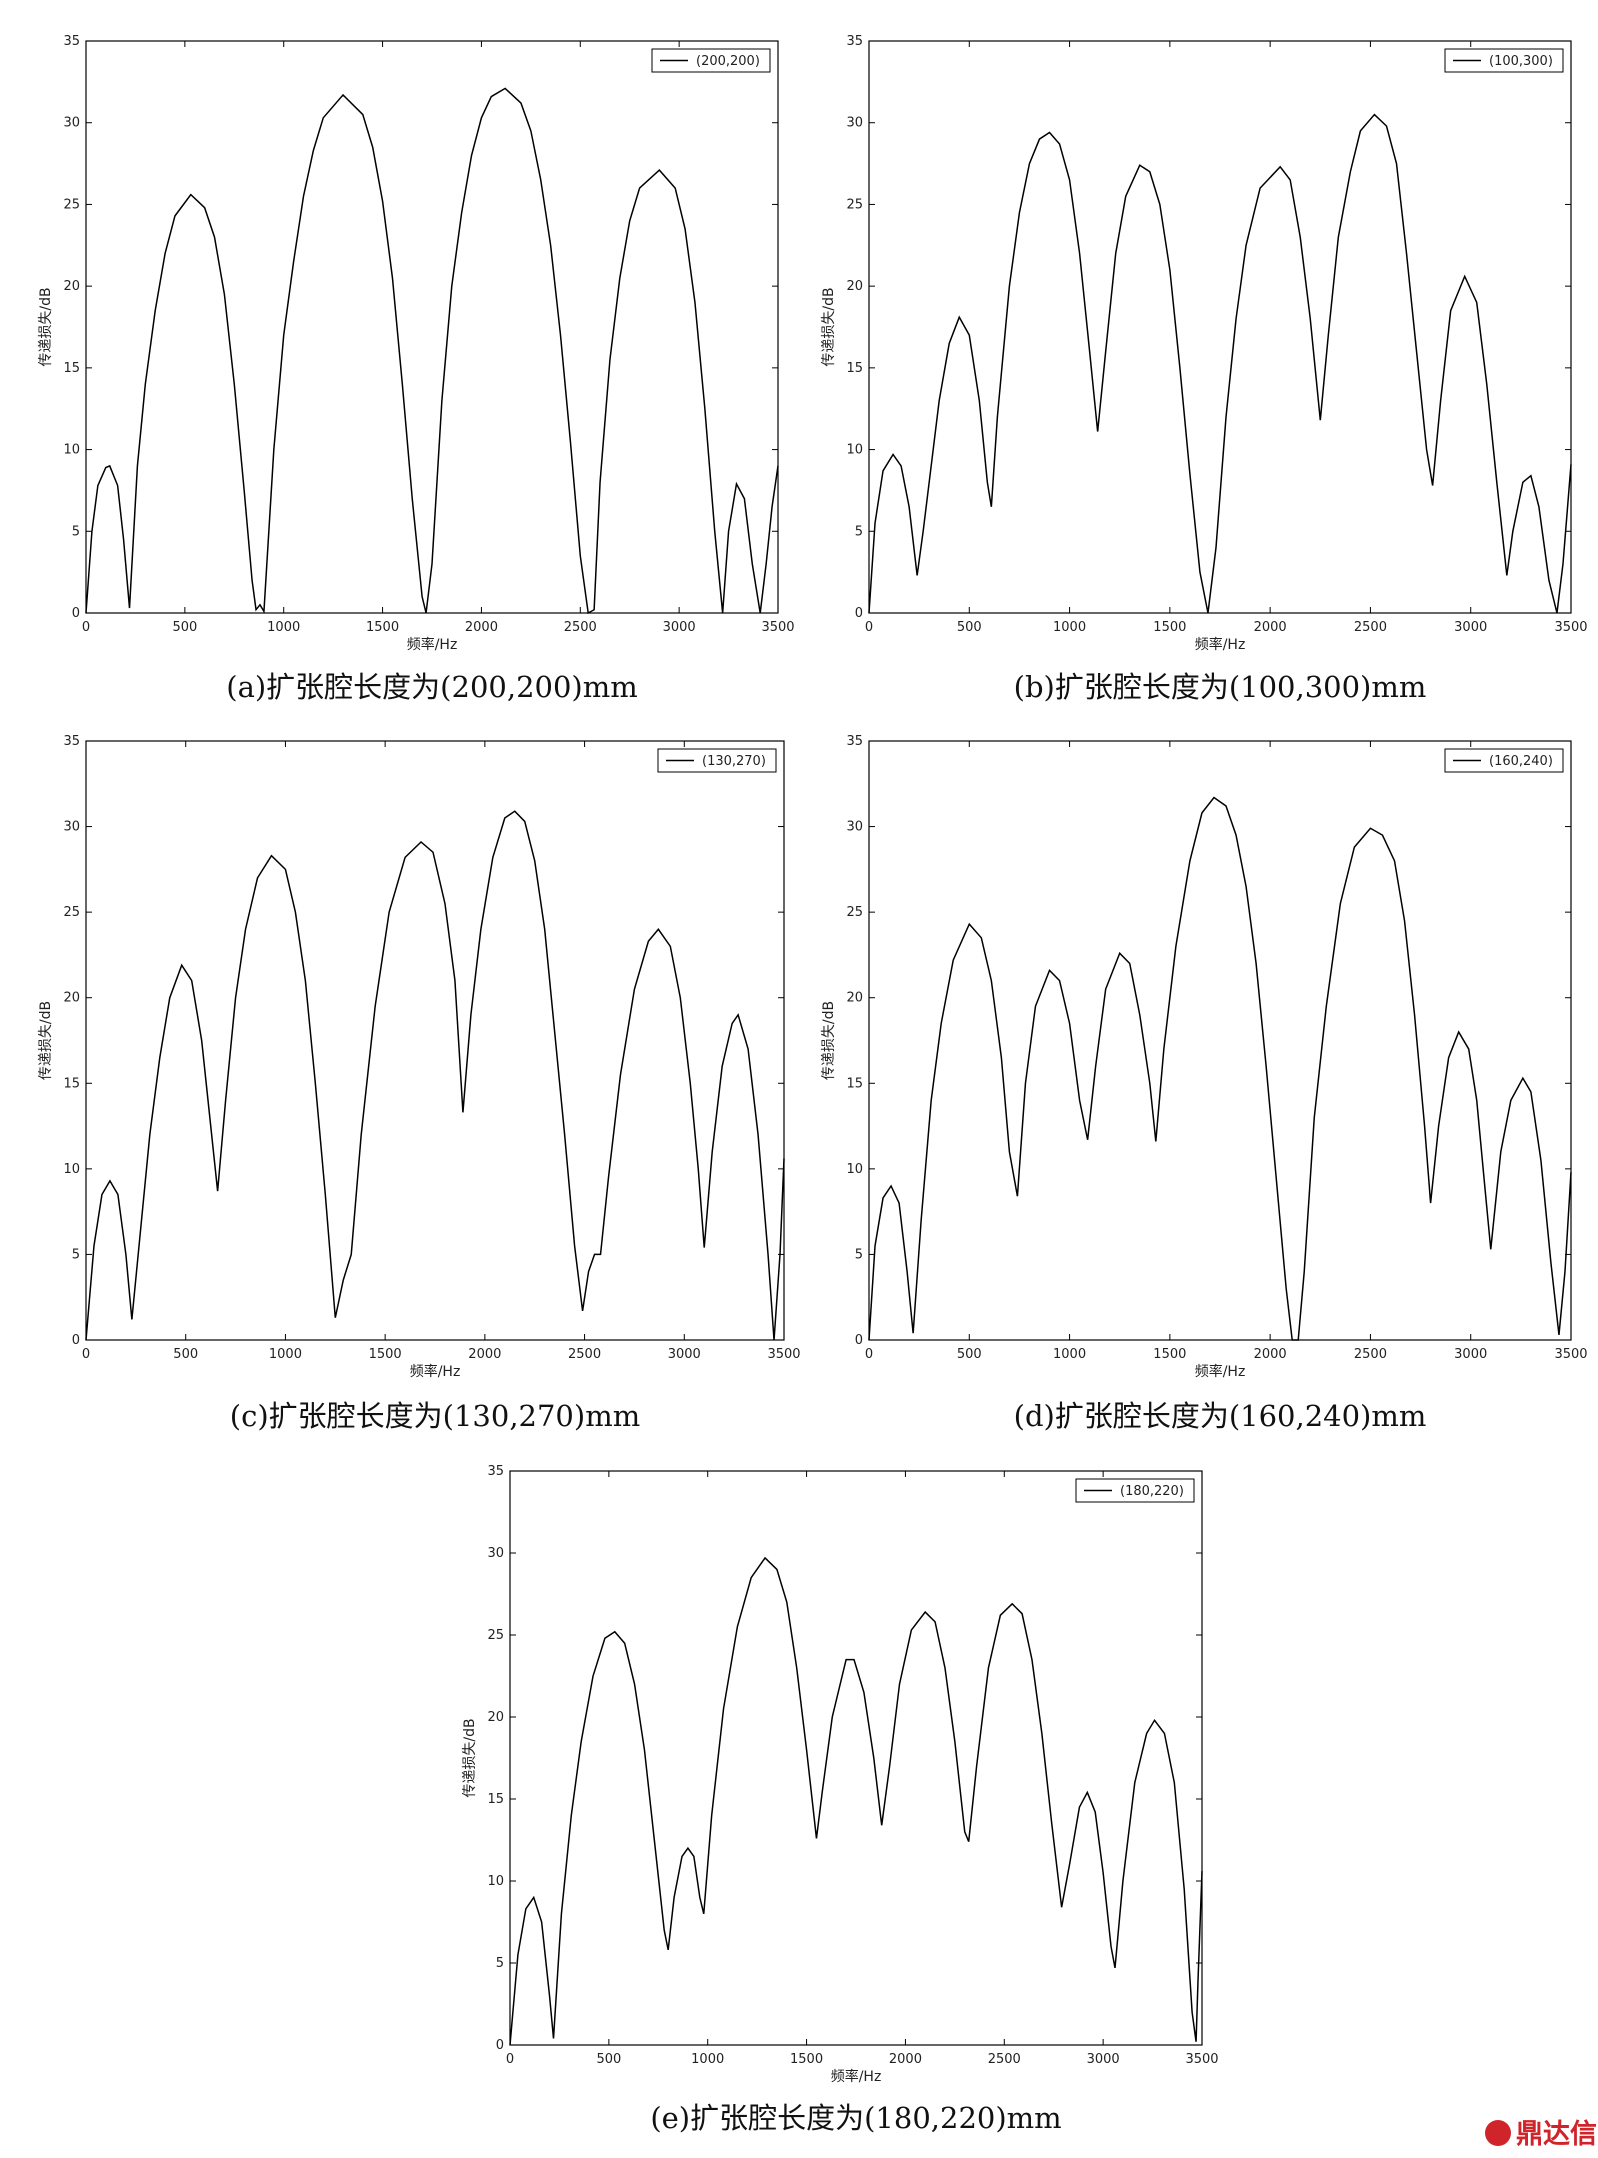 This screenshot has width=1598, height=2158. I want to click on legend-label: (130,270), so click(734, 761).